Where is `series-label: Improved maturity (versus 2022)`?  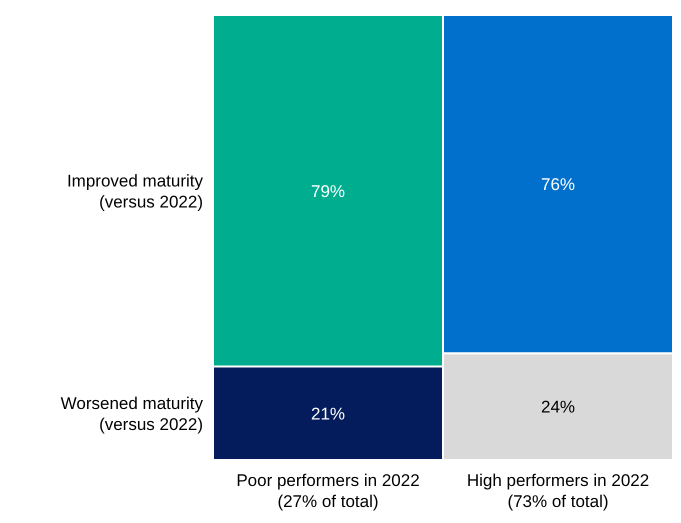
series-label: Improved maturity (versus 2022) is located at coordinates (135, 190).